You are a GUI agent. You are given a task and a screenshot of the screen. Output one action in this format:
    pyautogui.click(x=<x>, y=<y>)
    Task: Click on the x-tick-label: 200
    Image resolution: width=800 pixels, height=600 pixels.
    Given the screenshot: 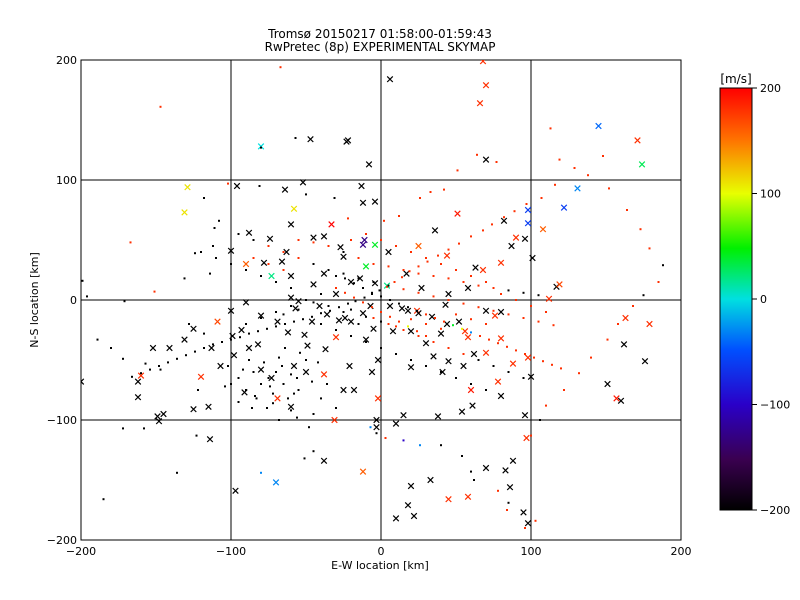 What is the action you would take?
    pyautogui.click(x=681, y=551)
    